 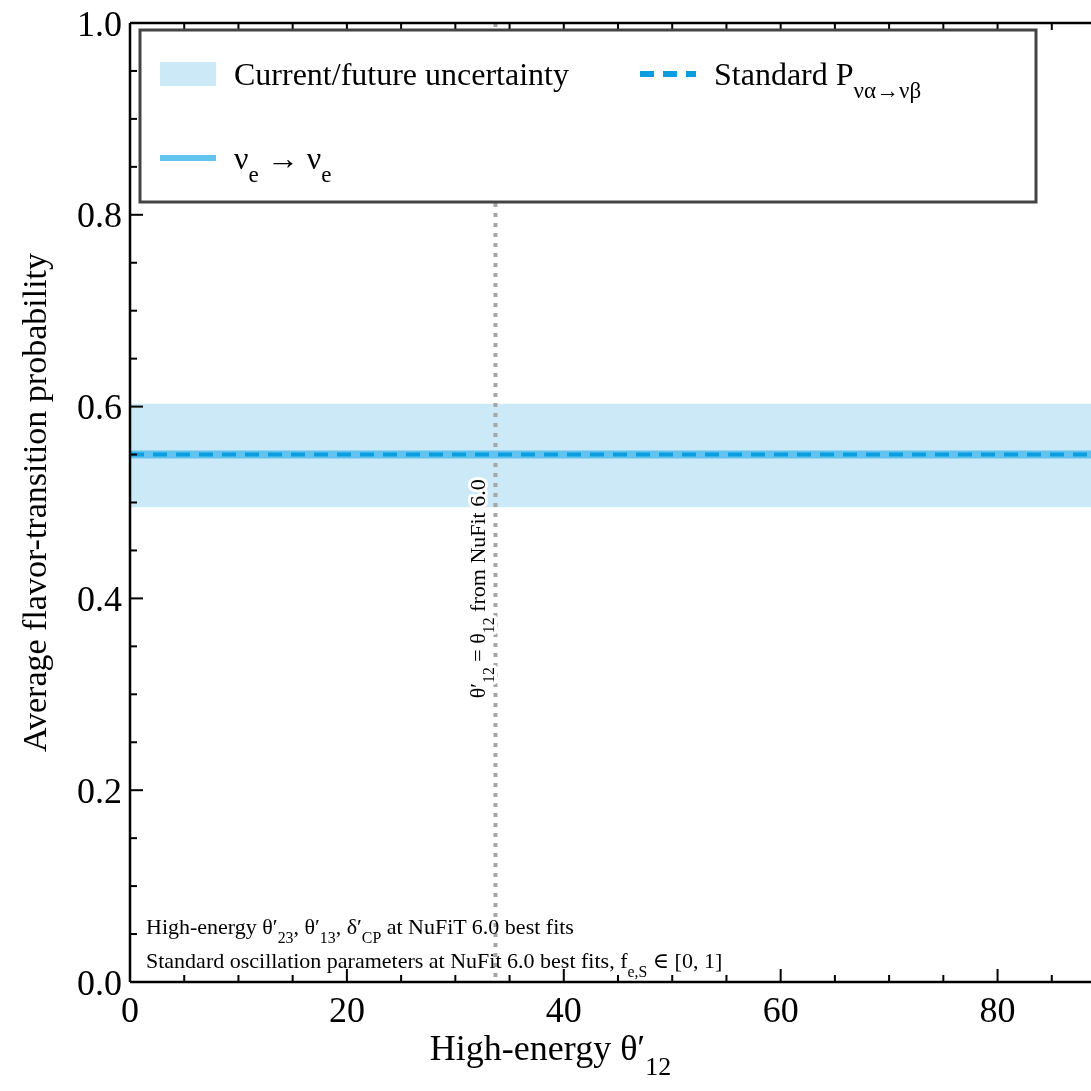 What do you see at coordinates (99, 982) in the screenshot?
I see `y-tick-label: 0.0` at bounding box center [99, 982].